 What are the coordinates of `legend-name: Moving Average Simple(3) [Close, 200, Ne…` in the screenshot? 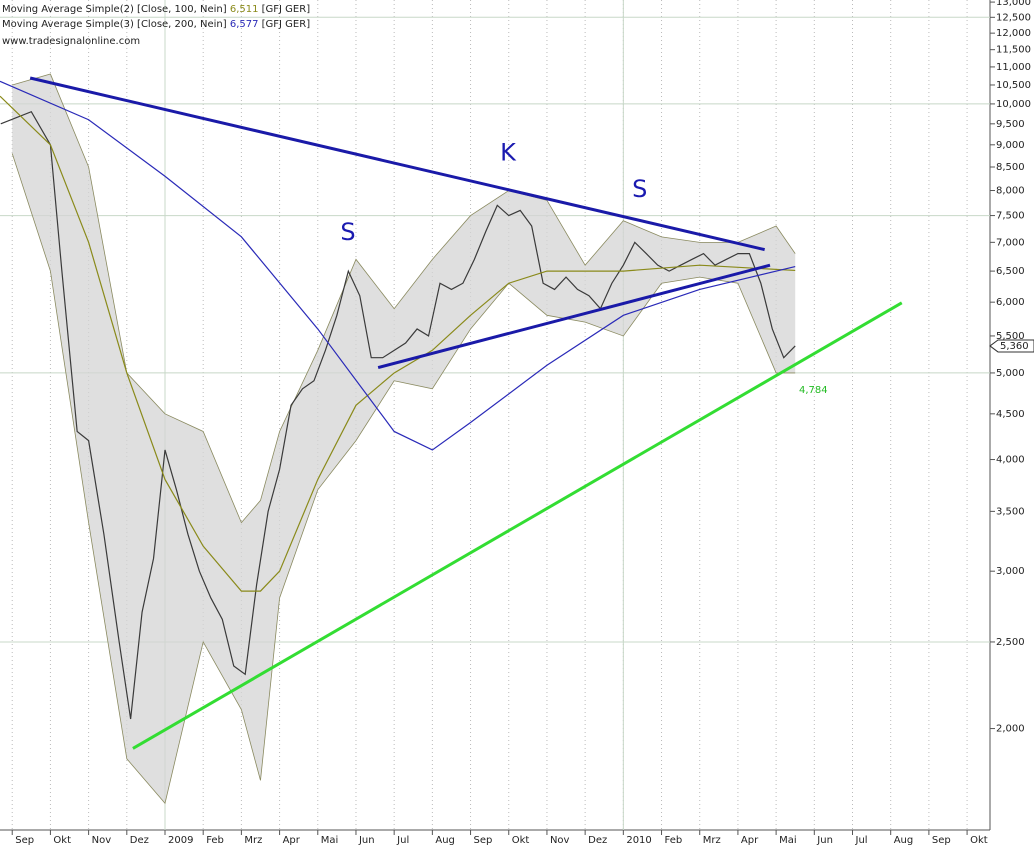 It's located at (114, 24).